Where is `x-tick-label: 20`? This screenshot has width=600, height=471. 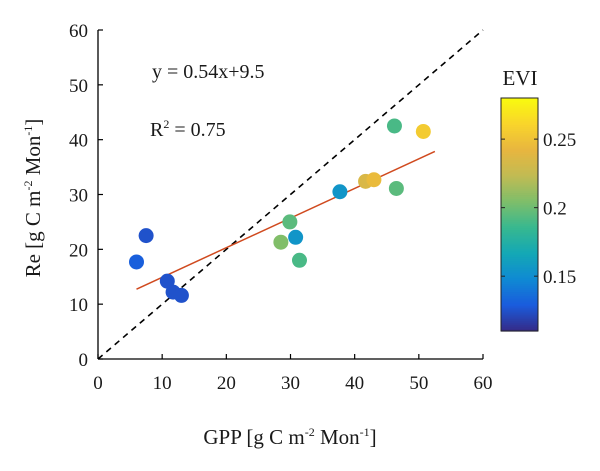
x-tick-label: 20 is located at coordinates (226, 383).